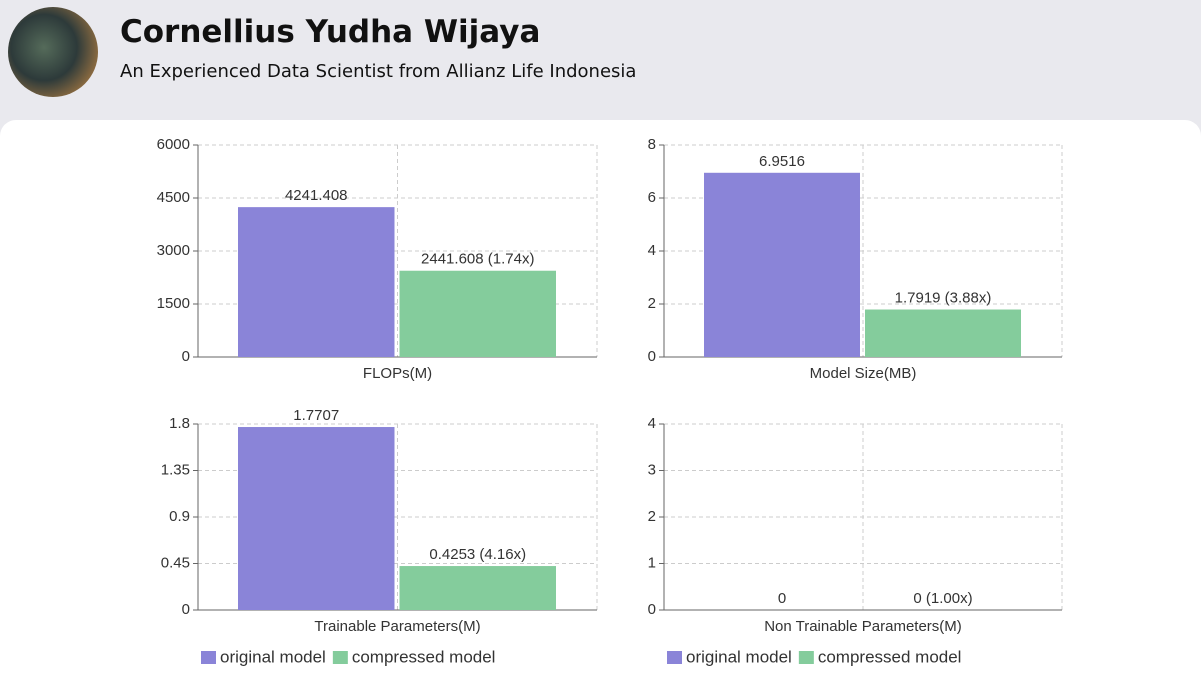 This screenshot has height=680, width=1201. What do you see at coordinates (652, 197) in the screenshot?
I see `y-tick-label: 6` at bounding box center [652, 197].